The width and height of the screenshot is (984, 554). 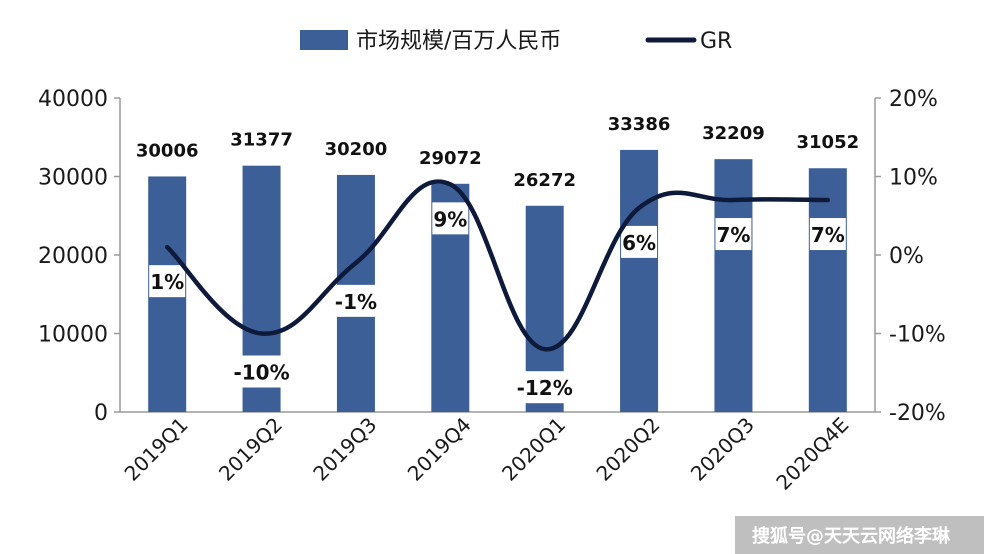 I want to click on x-tick-label: 2019Q4, so click(x=439, y=449).